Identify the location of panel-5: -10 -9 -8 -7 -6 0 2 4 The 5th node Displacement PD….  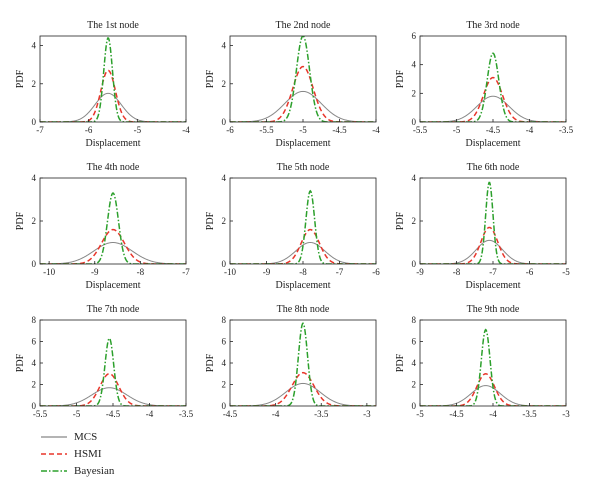
(292, 226).